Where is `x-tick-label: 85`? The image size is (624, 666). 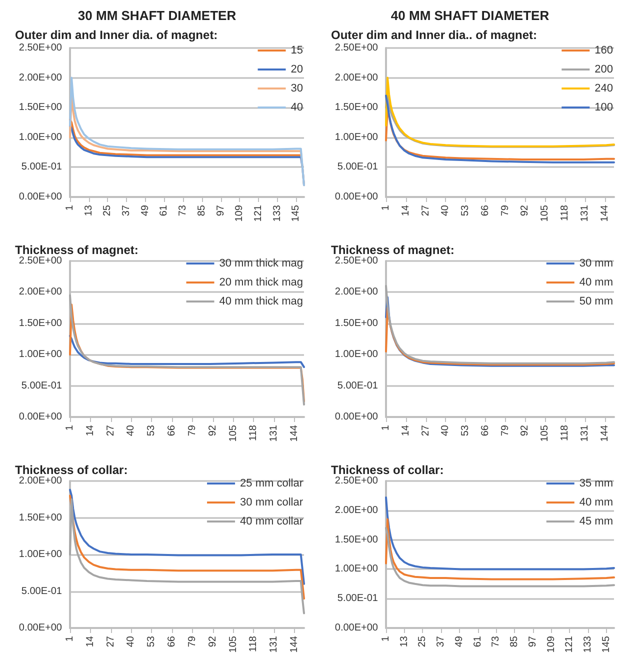 x-tick-label: 85 is located at coordinates (514, 642).